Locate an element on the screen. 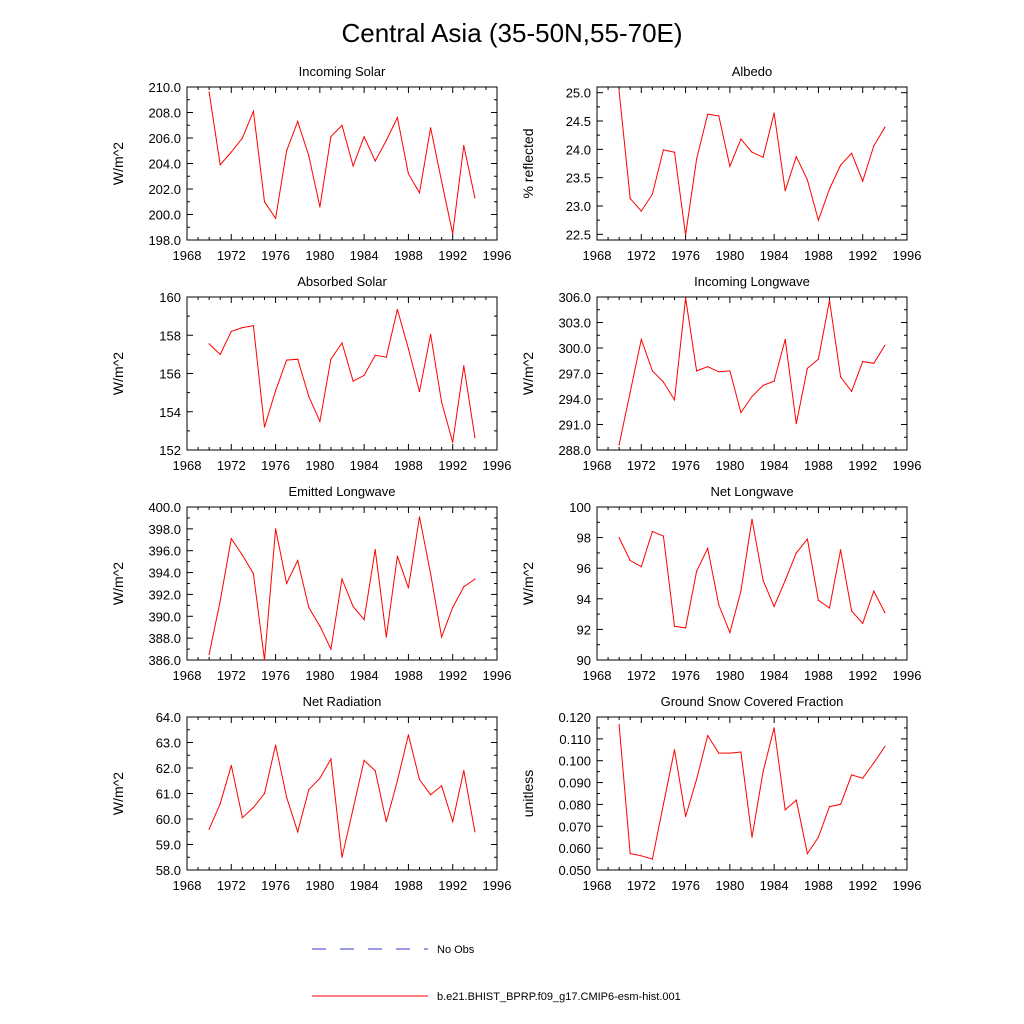  x-tick-label: 1996 is located at coordinates (907, 255).